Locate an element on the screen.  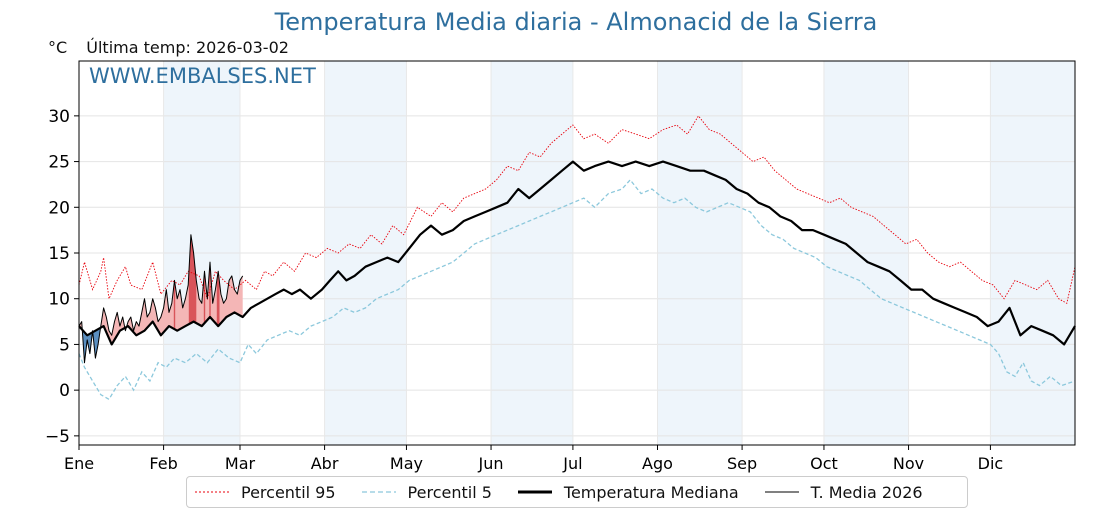
y-tick-label-5: 5 is located at coordinates (64, 345).